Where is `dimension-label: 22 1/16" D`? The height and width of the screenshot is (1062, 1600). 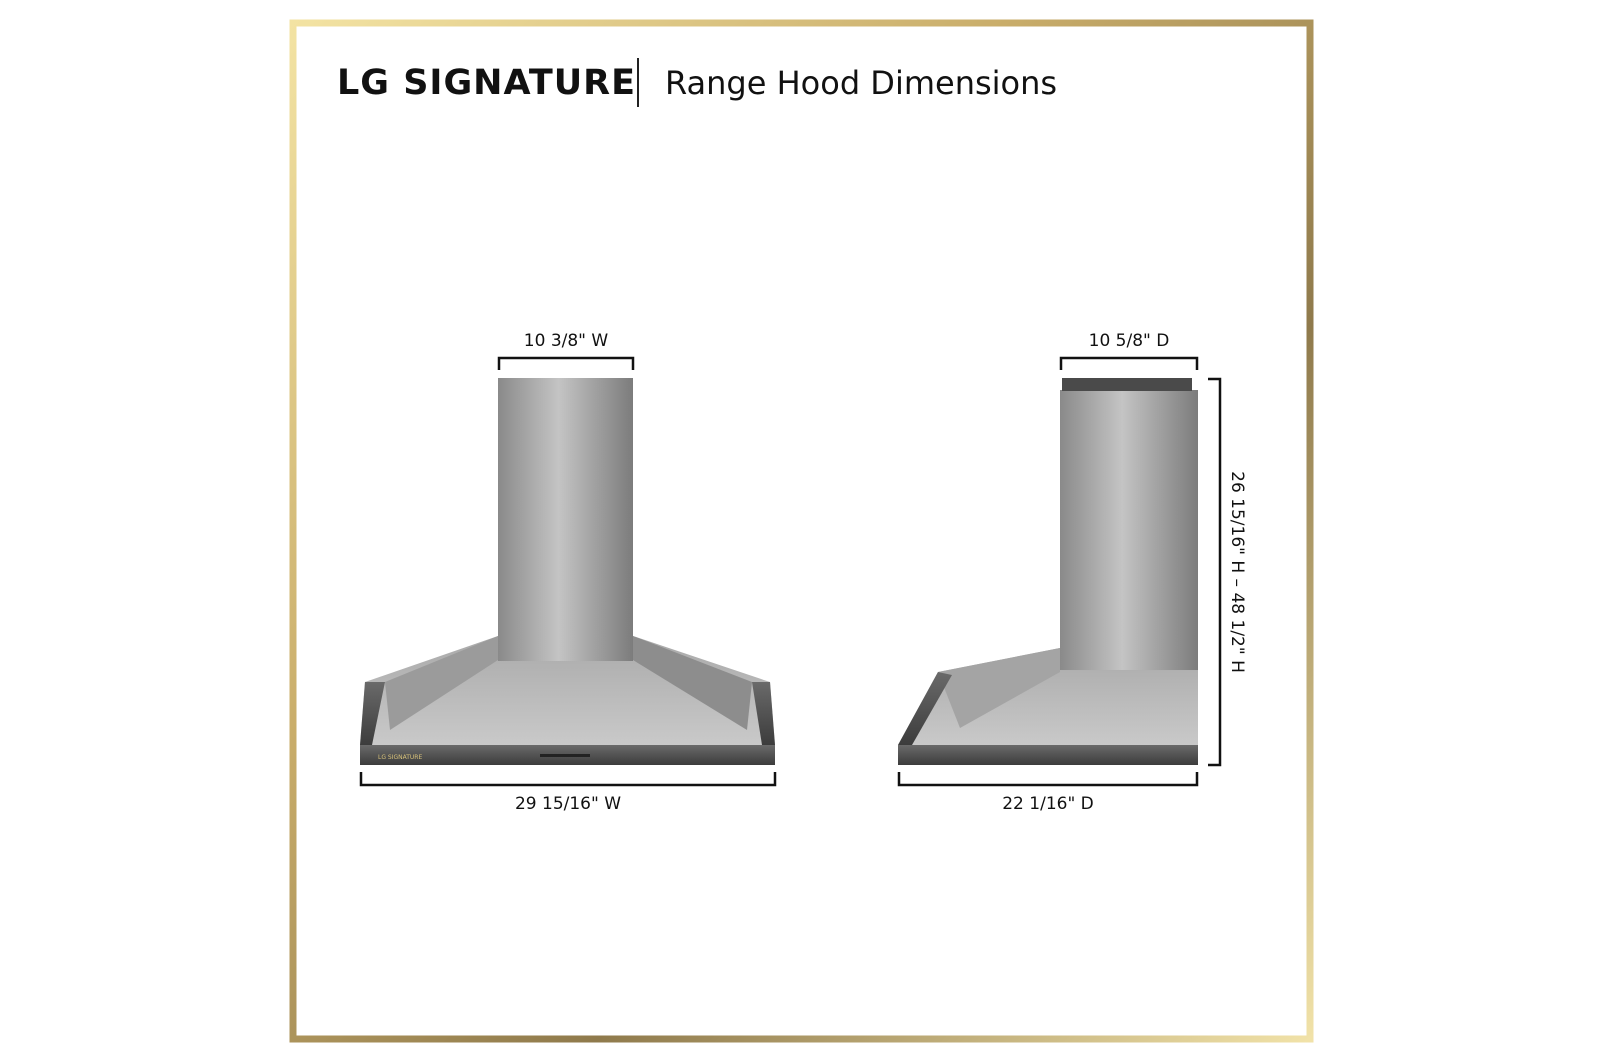 dimension-label: 22 1/16" D is located at coordinates (1048, 804).